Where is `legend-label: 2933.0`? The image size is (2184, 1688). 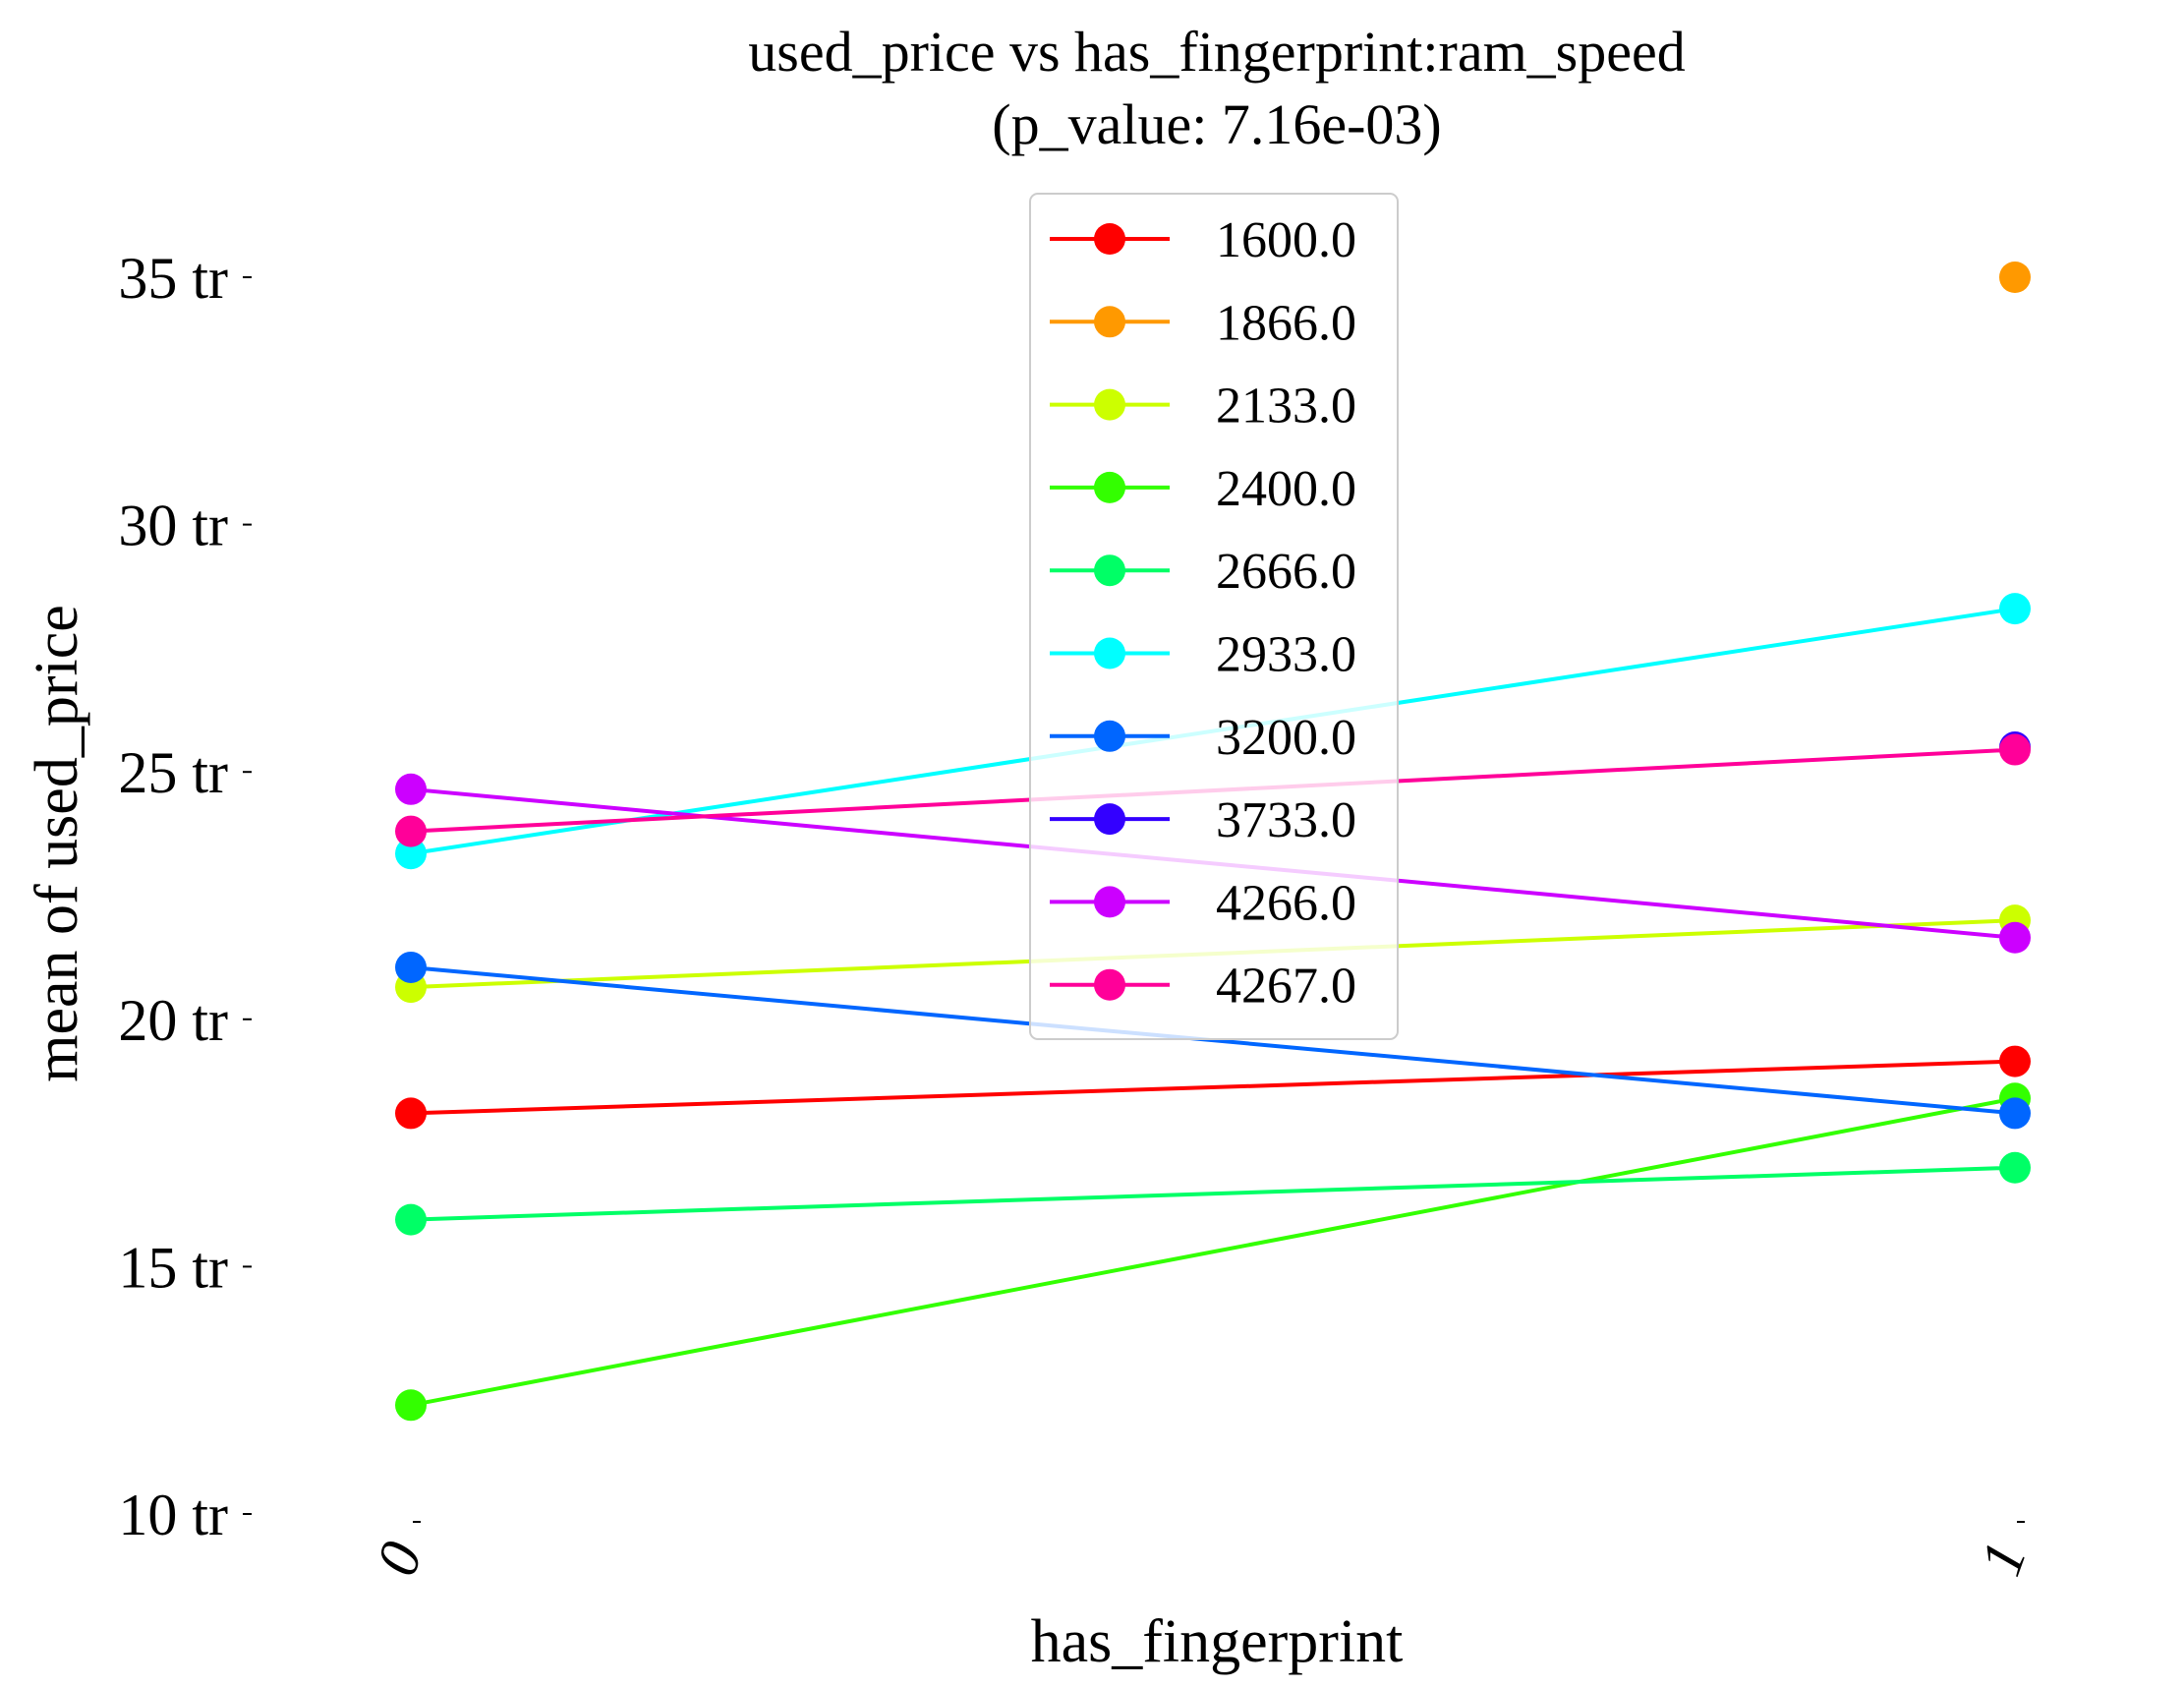
legend-label: 2933.0 is located at coordinates (1286, 655).